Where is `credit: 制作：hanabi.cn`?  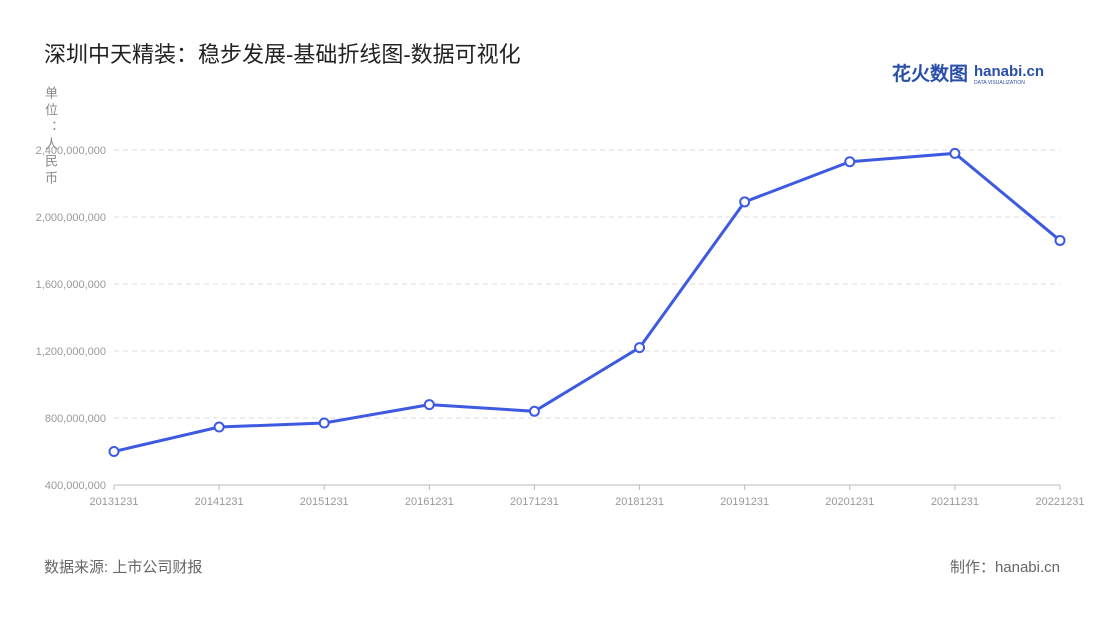
credit: 制作：hanabi.cn is located at coordinates (1005, 567).